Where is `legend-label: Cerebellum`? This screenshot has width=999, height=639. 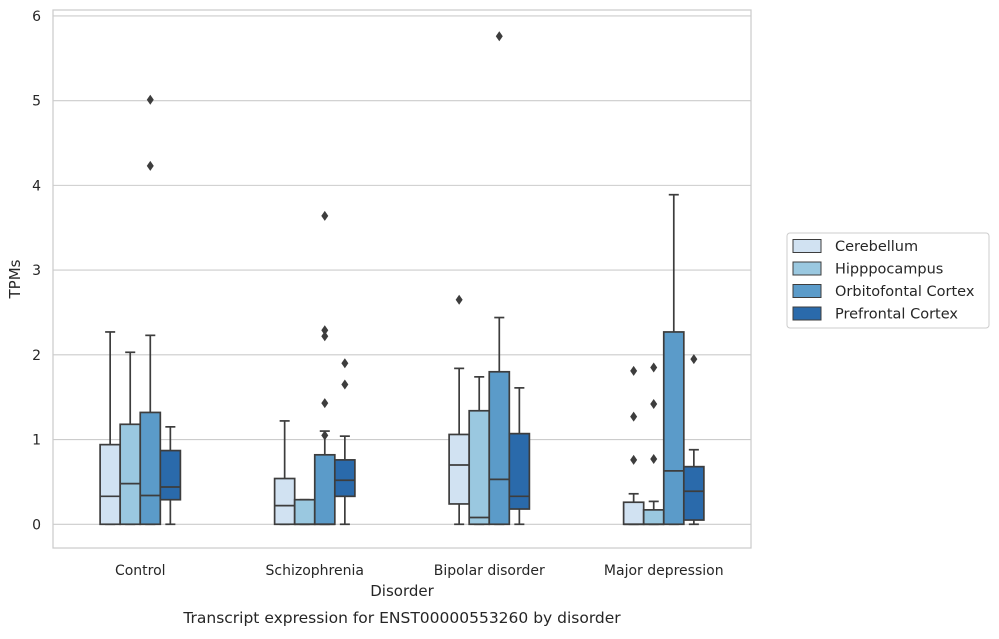
legend-label: Cerebellum is located at coordinates (876, 247).